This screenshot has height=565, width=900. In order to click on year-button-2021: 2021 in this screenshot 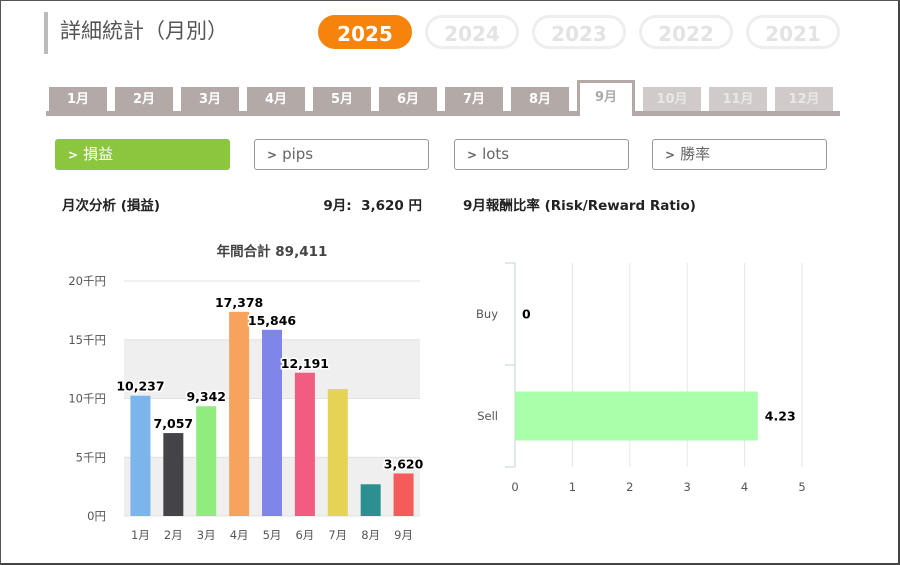, I will do `click(793, 32)`.